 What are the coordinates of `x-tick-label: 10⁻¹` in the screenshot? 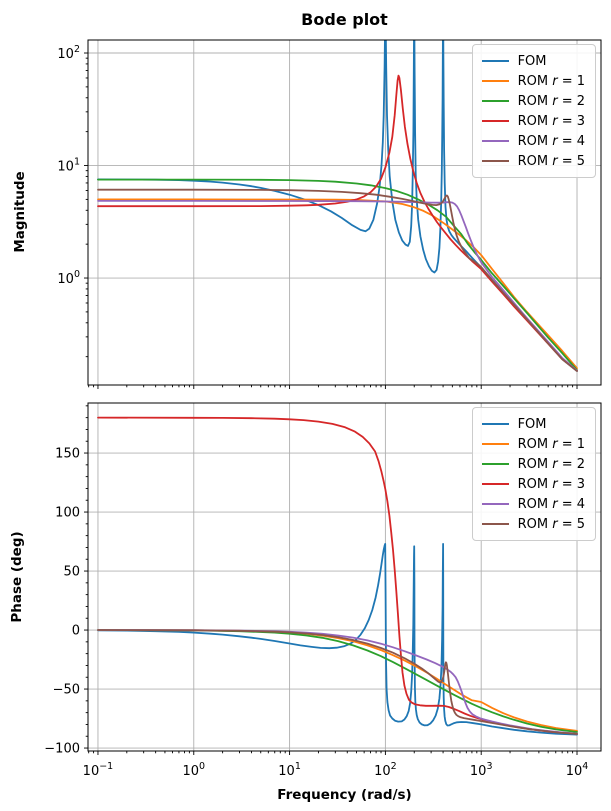 It's located at (98, 770).